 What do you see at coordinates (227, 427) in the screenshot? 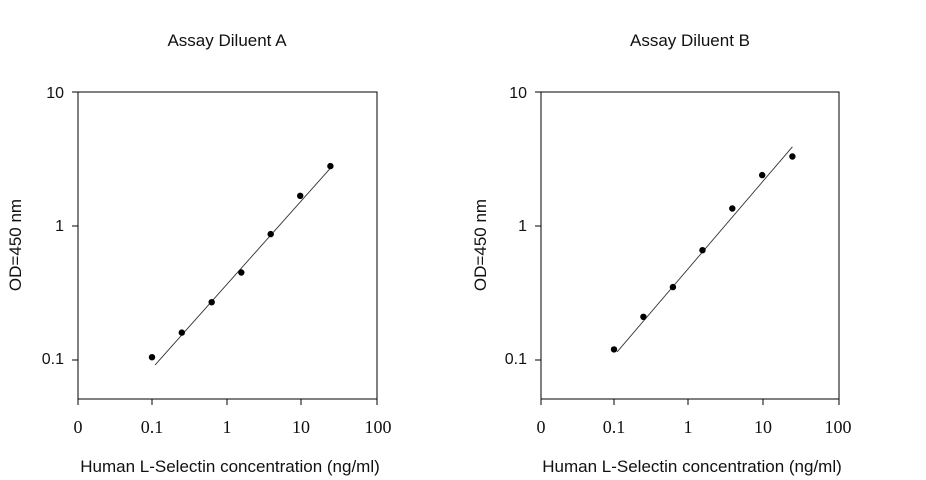
I see `x-tick-label-a-1: 1` at bounding box center [227, 427].